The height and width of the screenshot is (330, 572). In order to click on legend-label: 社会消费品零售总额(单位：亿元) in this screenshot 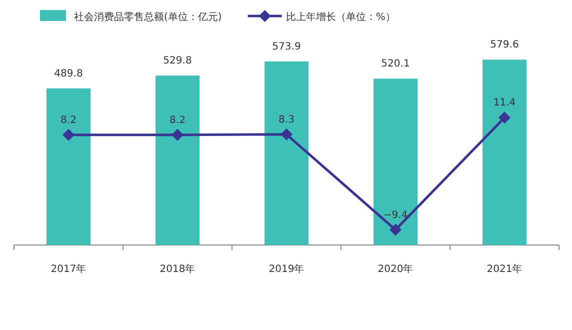, I will do `click(148, 17)`.